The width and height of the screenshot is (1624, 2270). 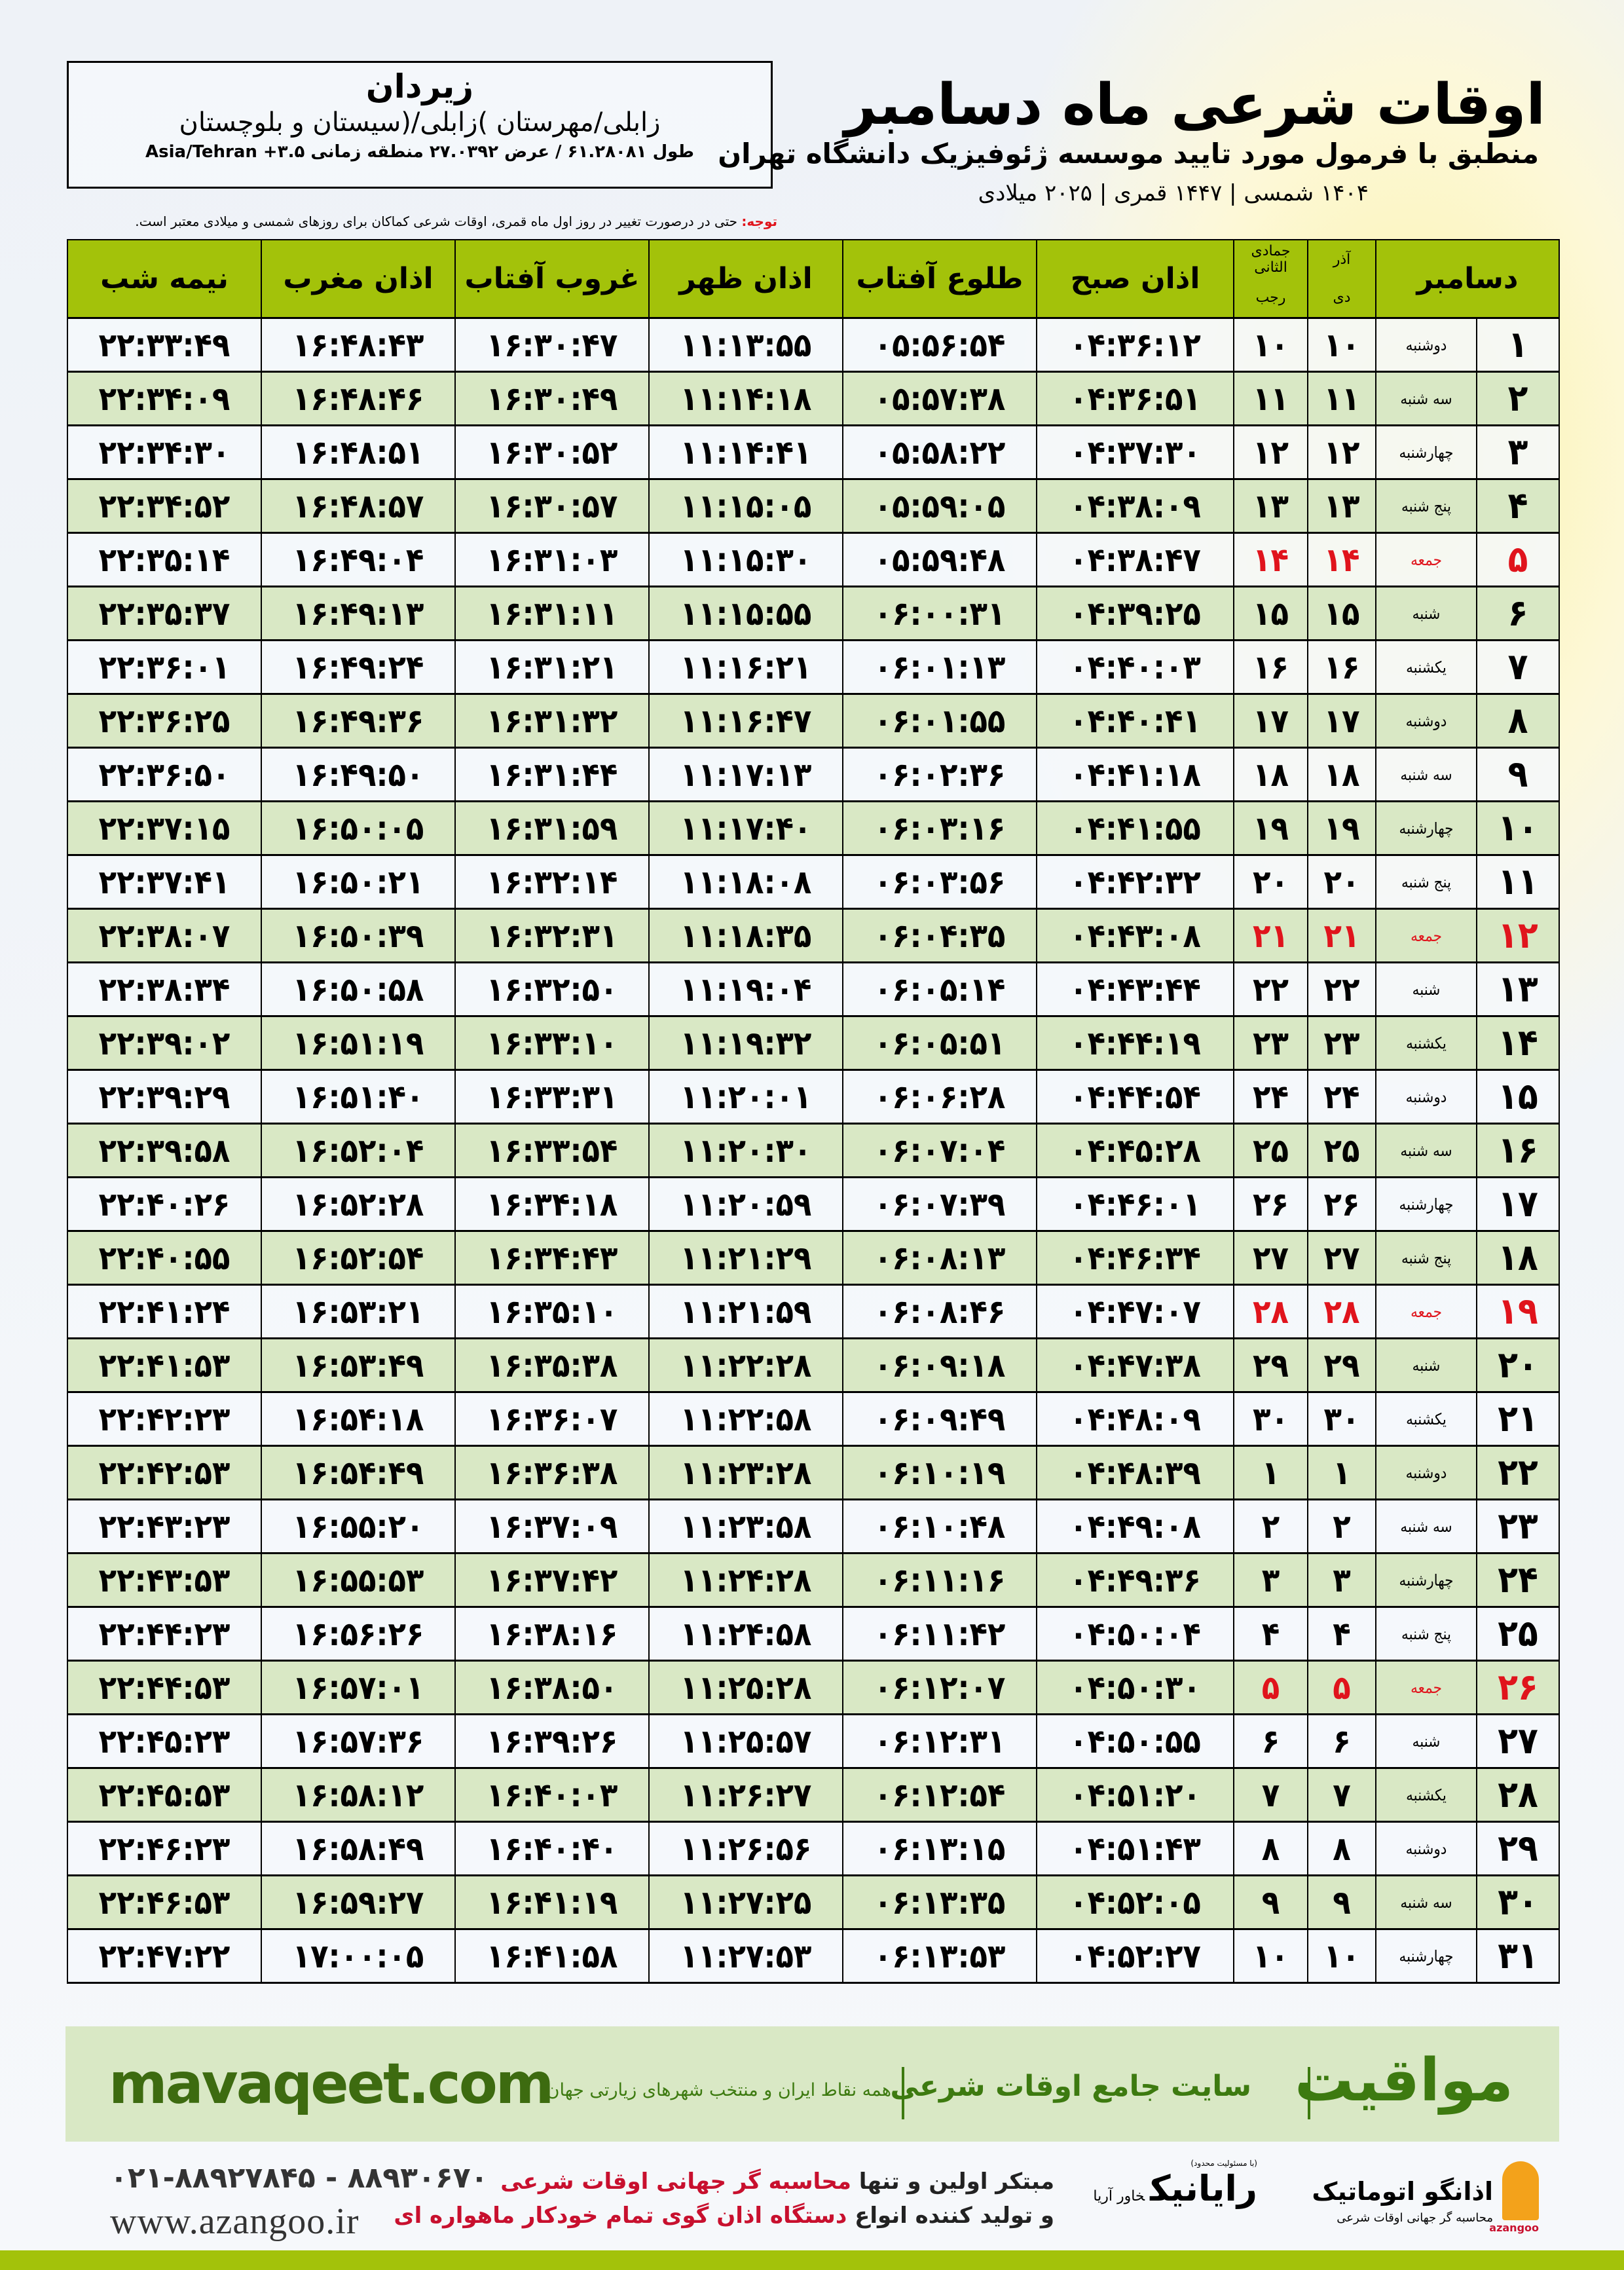 What do you see at coordinates (1135, 1795) in the screenshot?
I see `sobh-time: ۰۴:۵۱:۲۰` at bounding box center [1135, 1795].